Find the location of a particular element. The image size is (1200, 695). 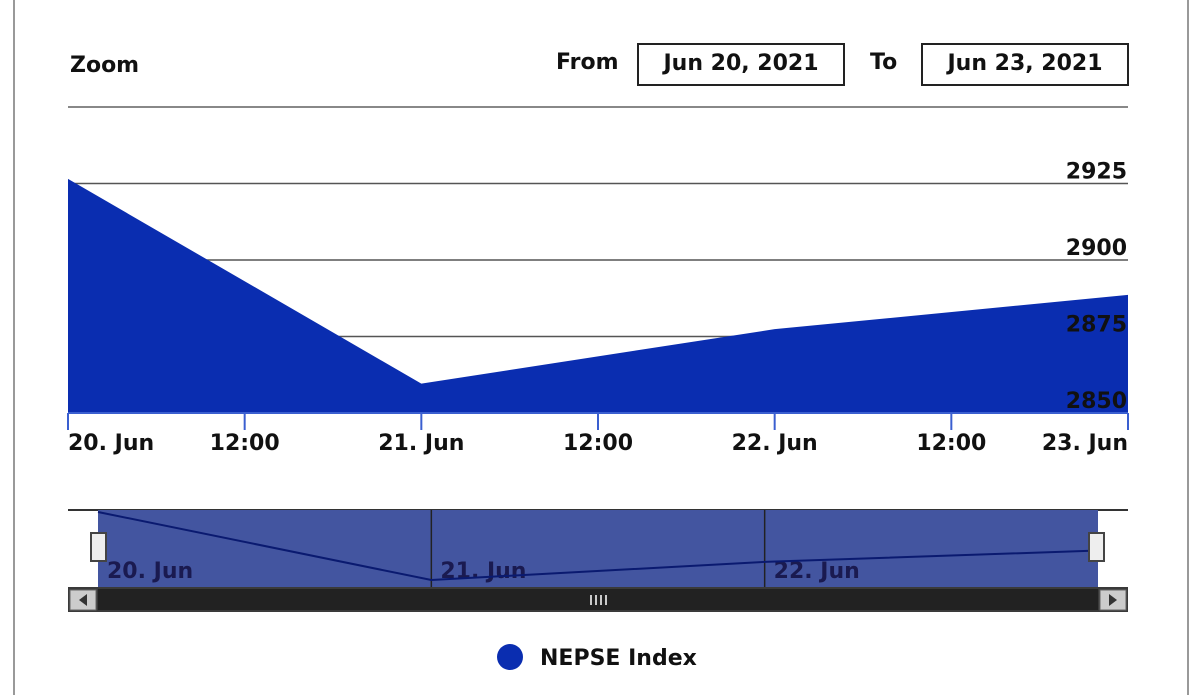

x-tick-label: 21. Jun is located at coordinates (421, 443).